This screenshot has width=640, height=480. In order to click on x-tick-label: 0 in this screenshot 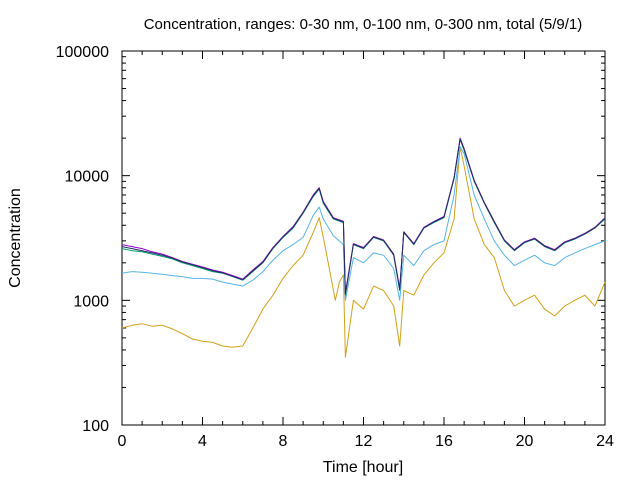, I will do `click(122, 441)`.